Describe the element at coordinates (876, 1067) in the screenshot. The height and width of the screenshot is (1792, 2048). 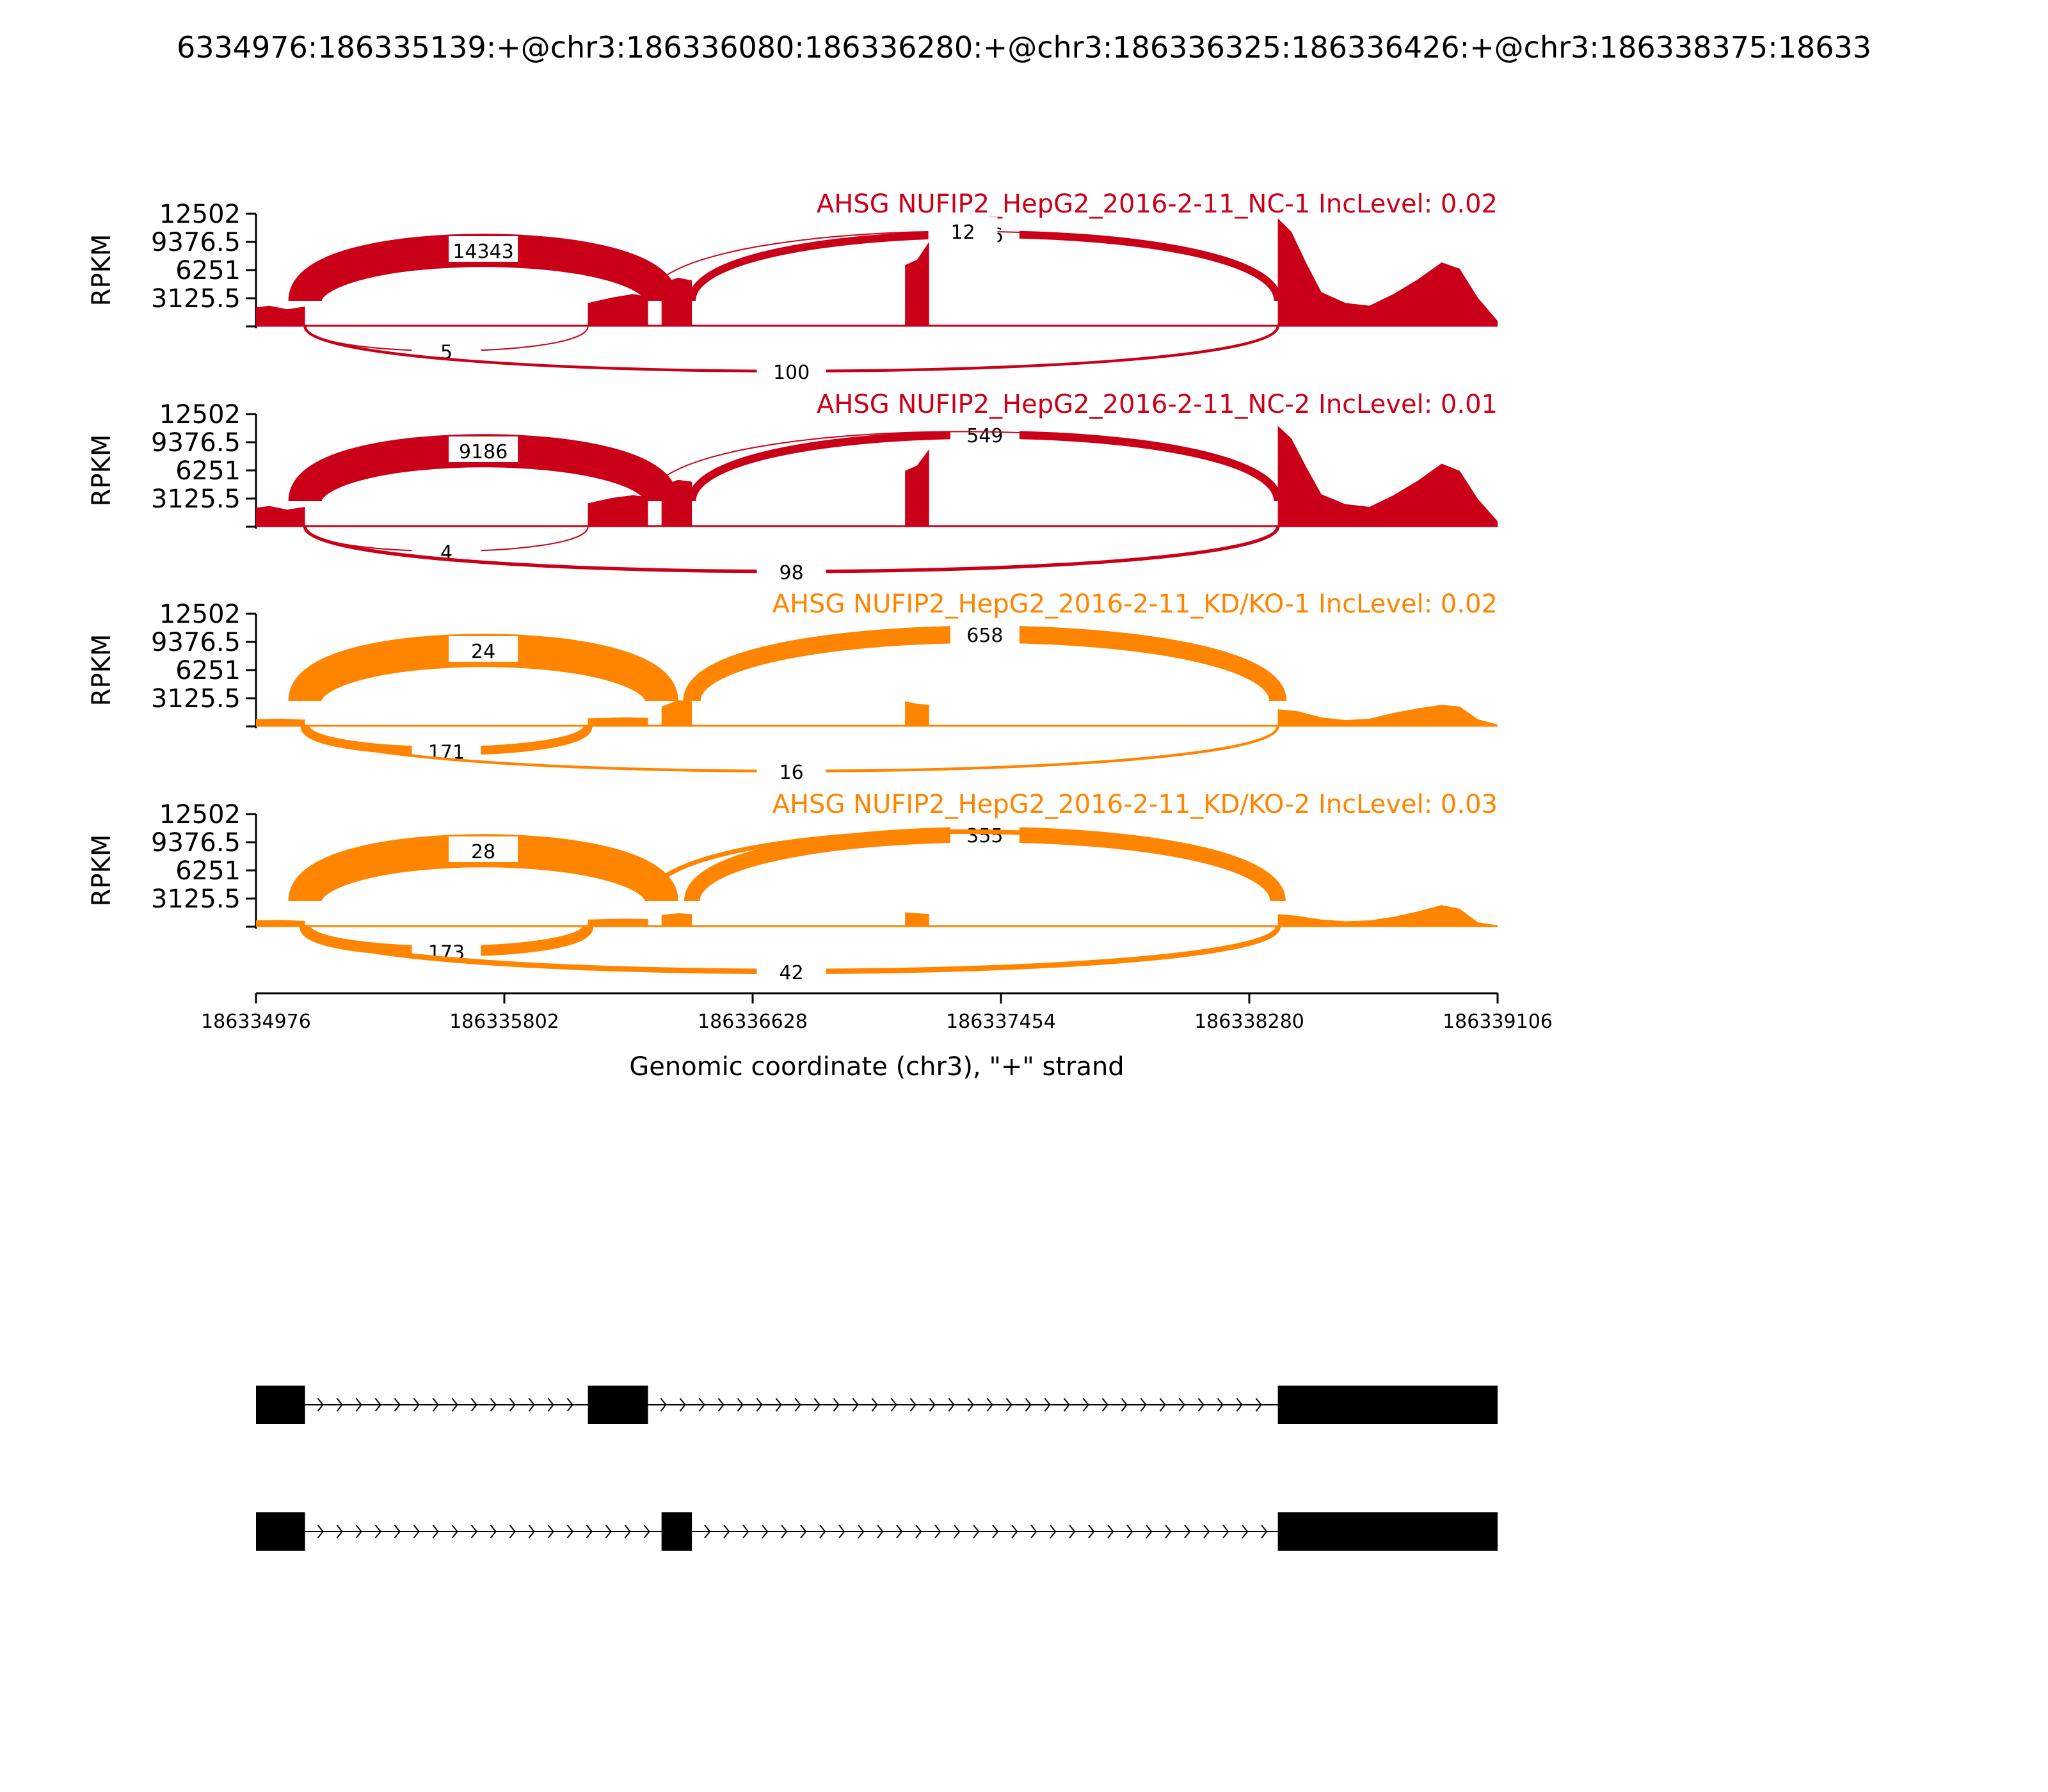
I see `x-axis-label: Genomic coordinate (chr3), "+" strand` at that location.